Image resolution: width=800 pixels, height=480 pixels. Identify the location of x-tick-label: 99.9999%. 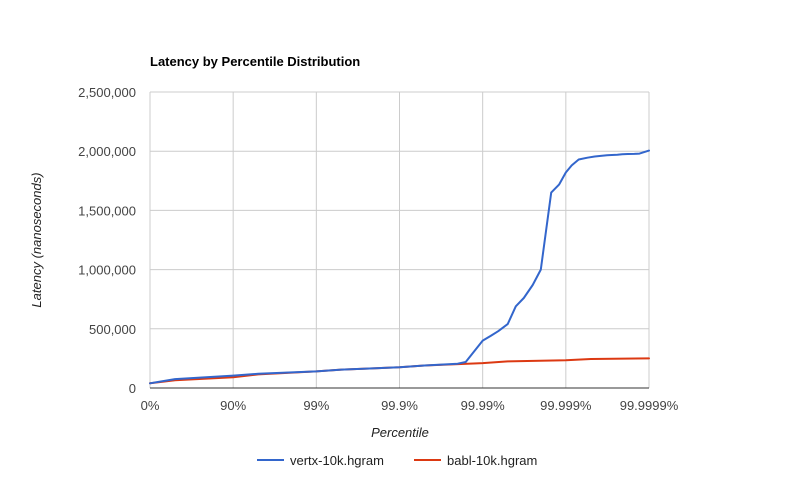
(649, 405).